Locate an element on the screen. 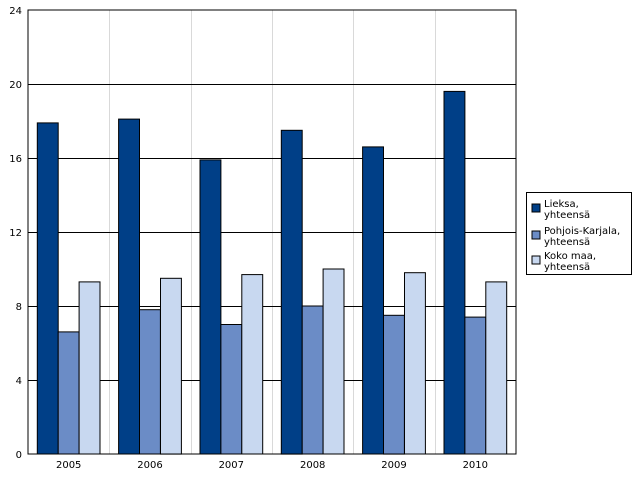 This screenshot has width=640, height=484. legend-box is located at coordinates (579, 233).